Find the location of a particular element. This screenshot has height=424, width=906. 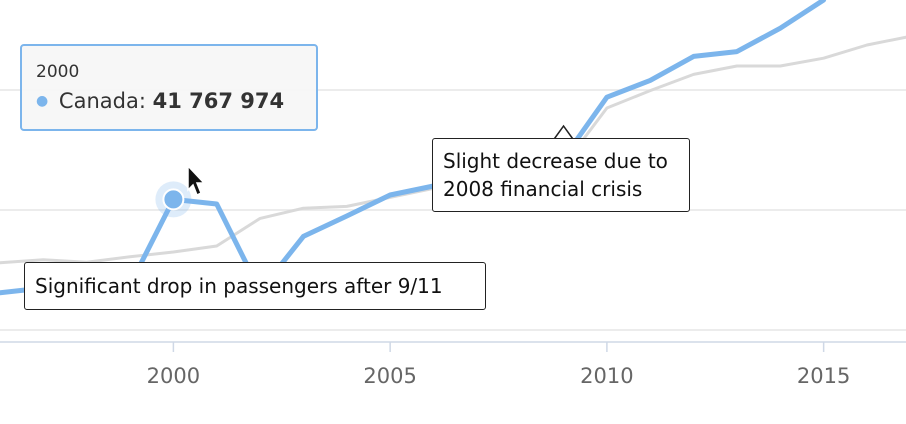

tooltip: 2000 ● Canada: 41 767 974 is located at coordinates (169, 87).